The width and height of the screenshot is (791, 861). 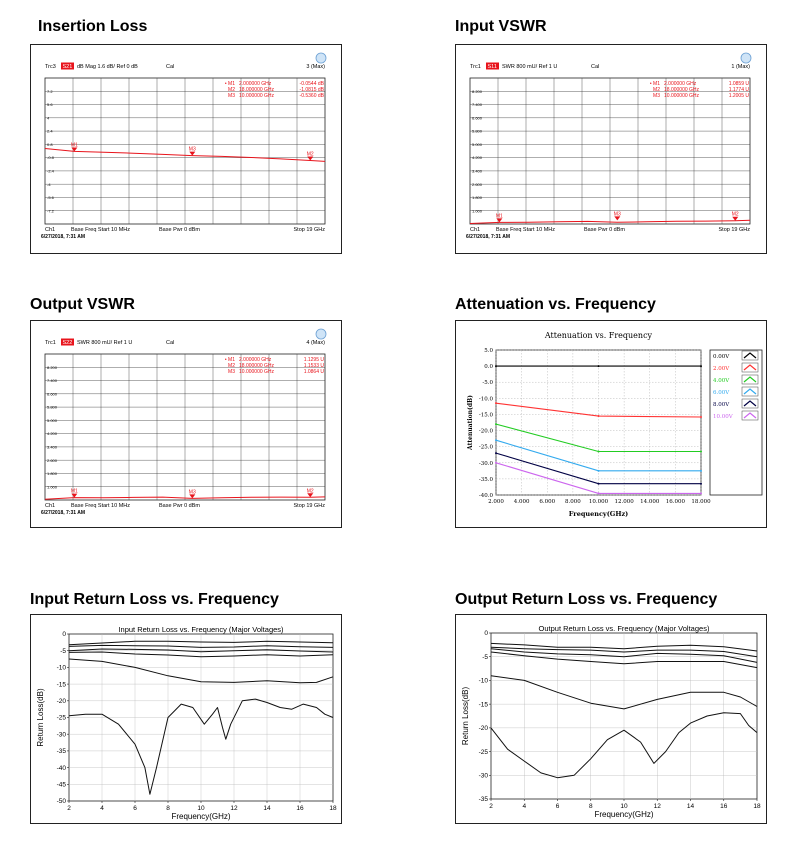 I want to click on y-tick-label: 0.0, so click(x=488, y=367).